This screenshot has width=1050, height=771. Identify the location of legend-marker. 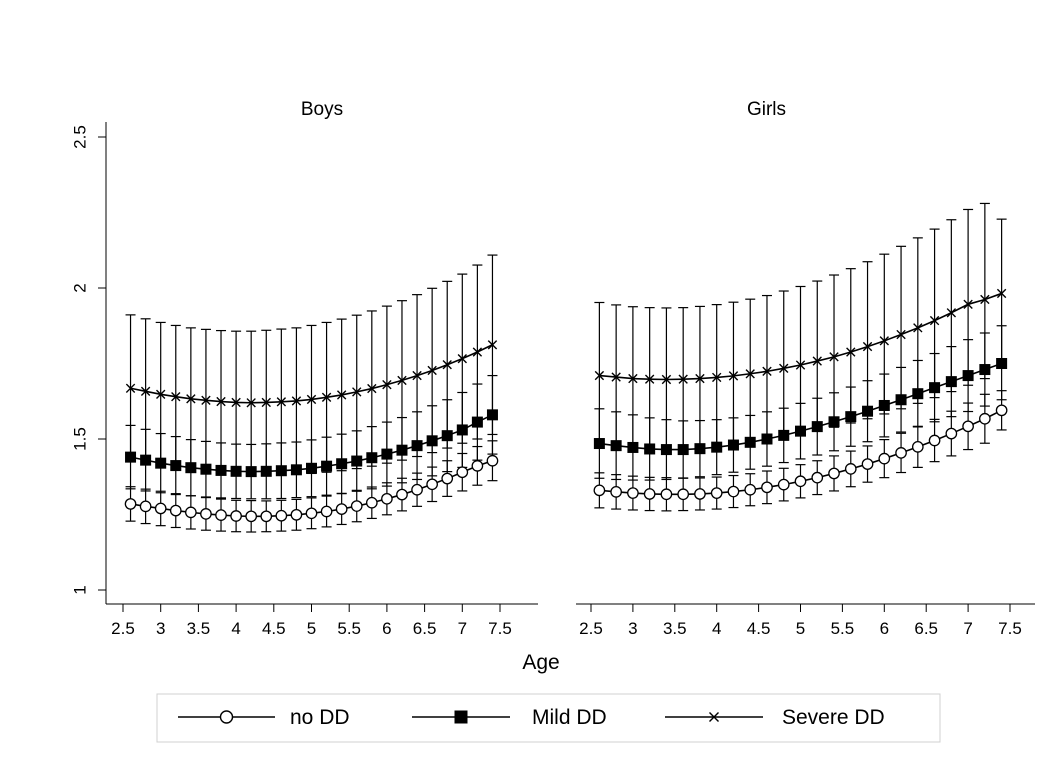
(714, 717).